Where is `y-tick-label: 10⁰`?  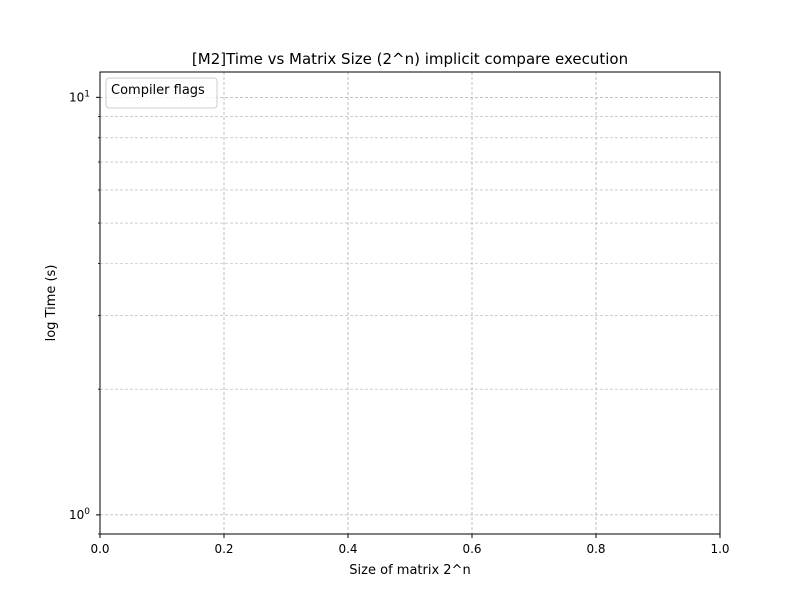 y-tick-label: 10⁰ is located at coordinates (79, 514).